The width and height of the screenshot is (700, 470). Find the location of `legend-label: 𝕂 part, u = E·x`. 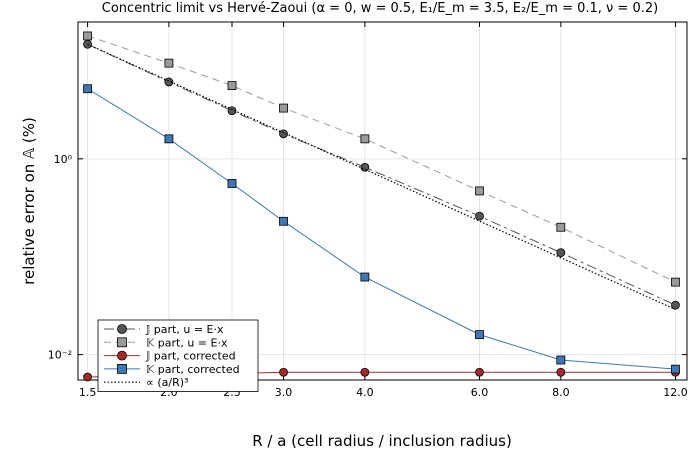

legend-label: 𝕂 part, u = E·x is located at coordinates (187, 342).